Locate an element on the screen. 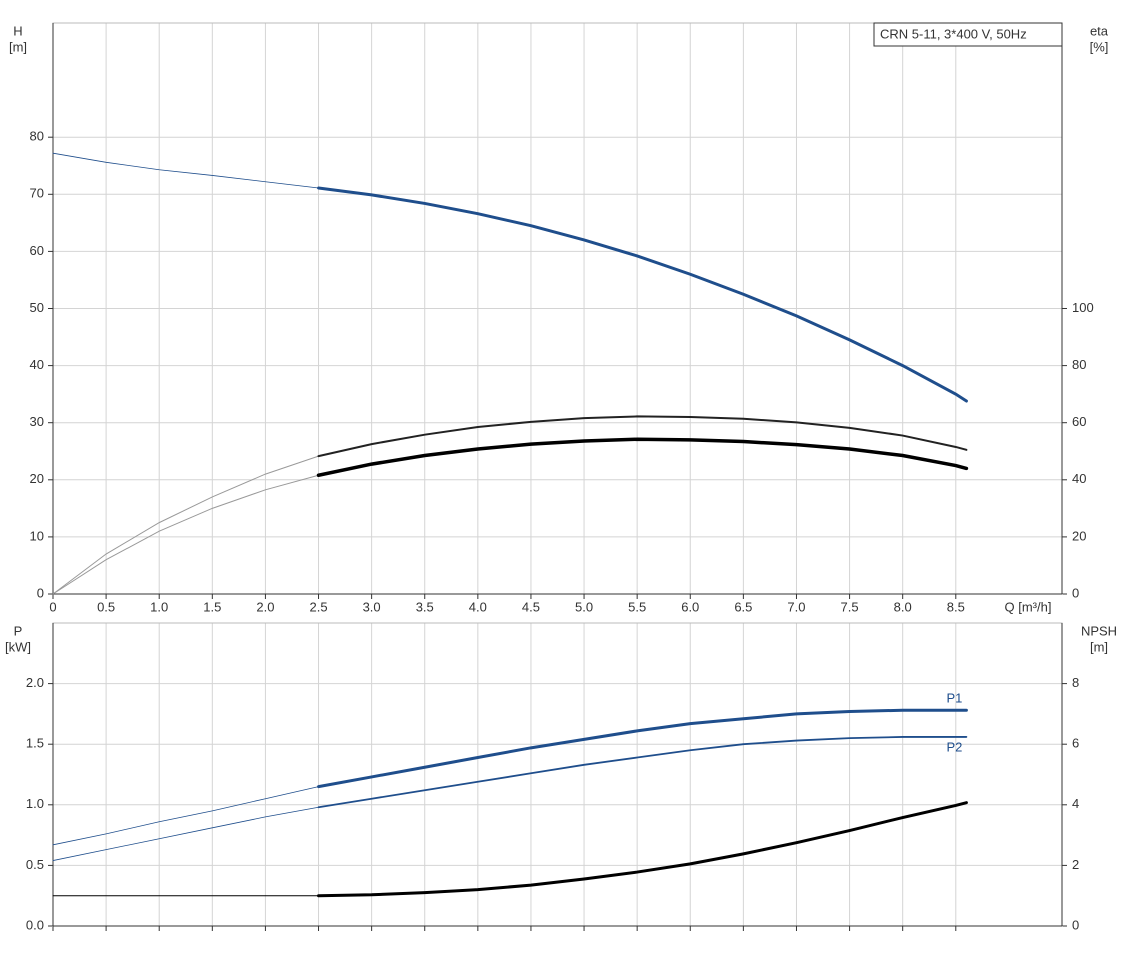  y-axis-label: H is located at coordinates (17, 30).